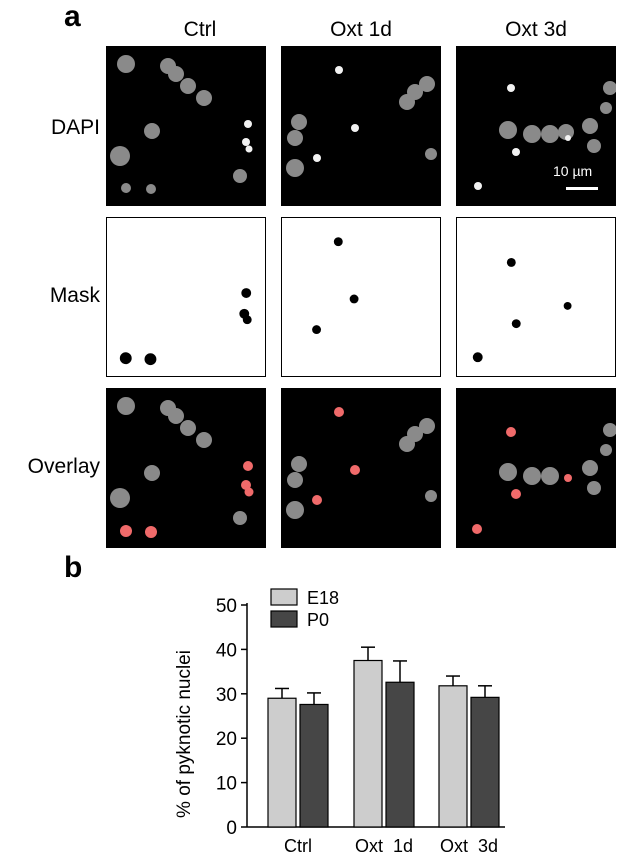  Describe the element at coordinates (582, 188) in the screenshot. I see `scale-bar` at that location.